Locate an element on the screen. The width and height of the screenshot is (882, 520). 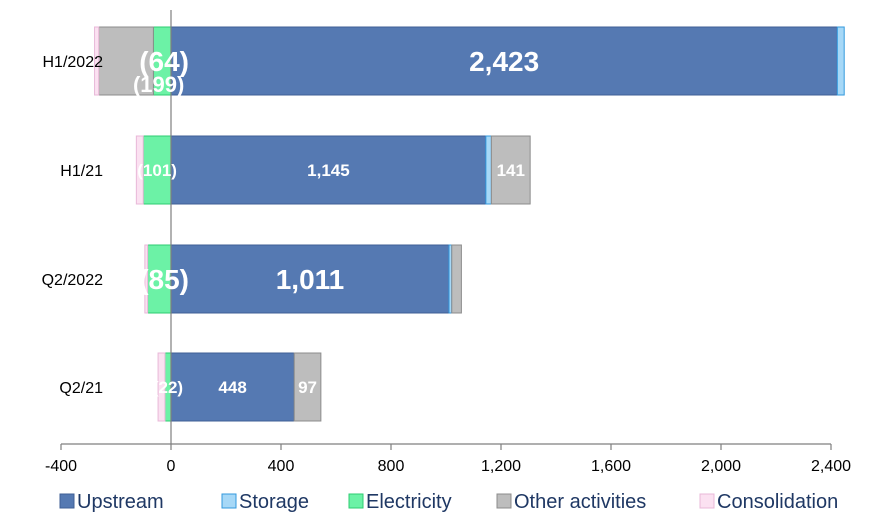
x-tick-label: 0 is located at coordinates (171, 466).